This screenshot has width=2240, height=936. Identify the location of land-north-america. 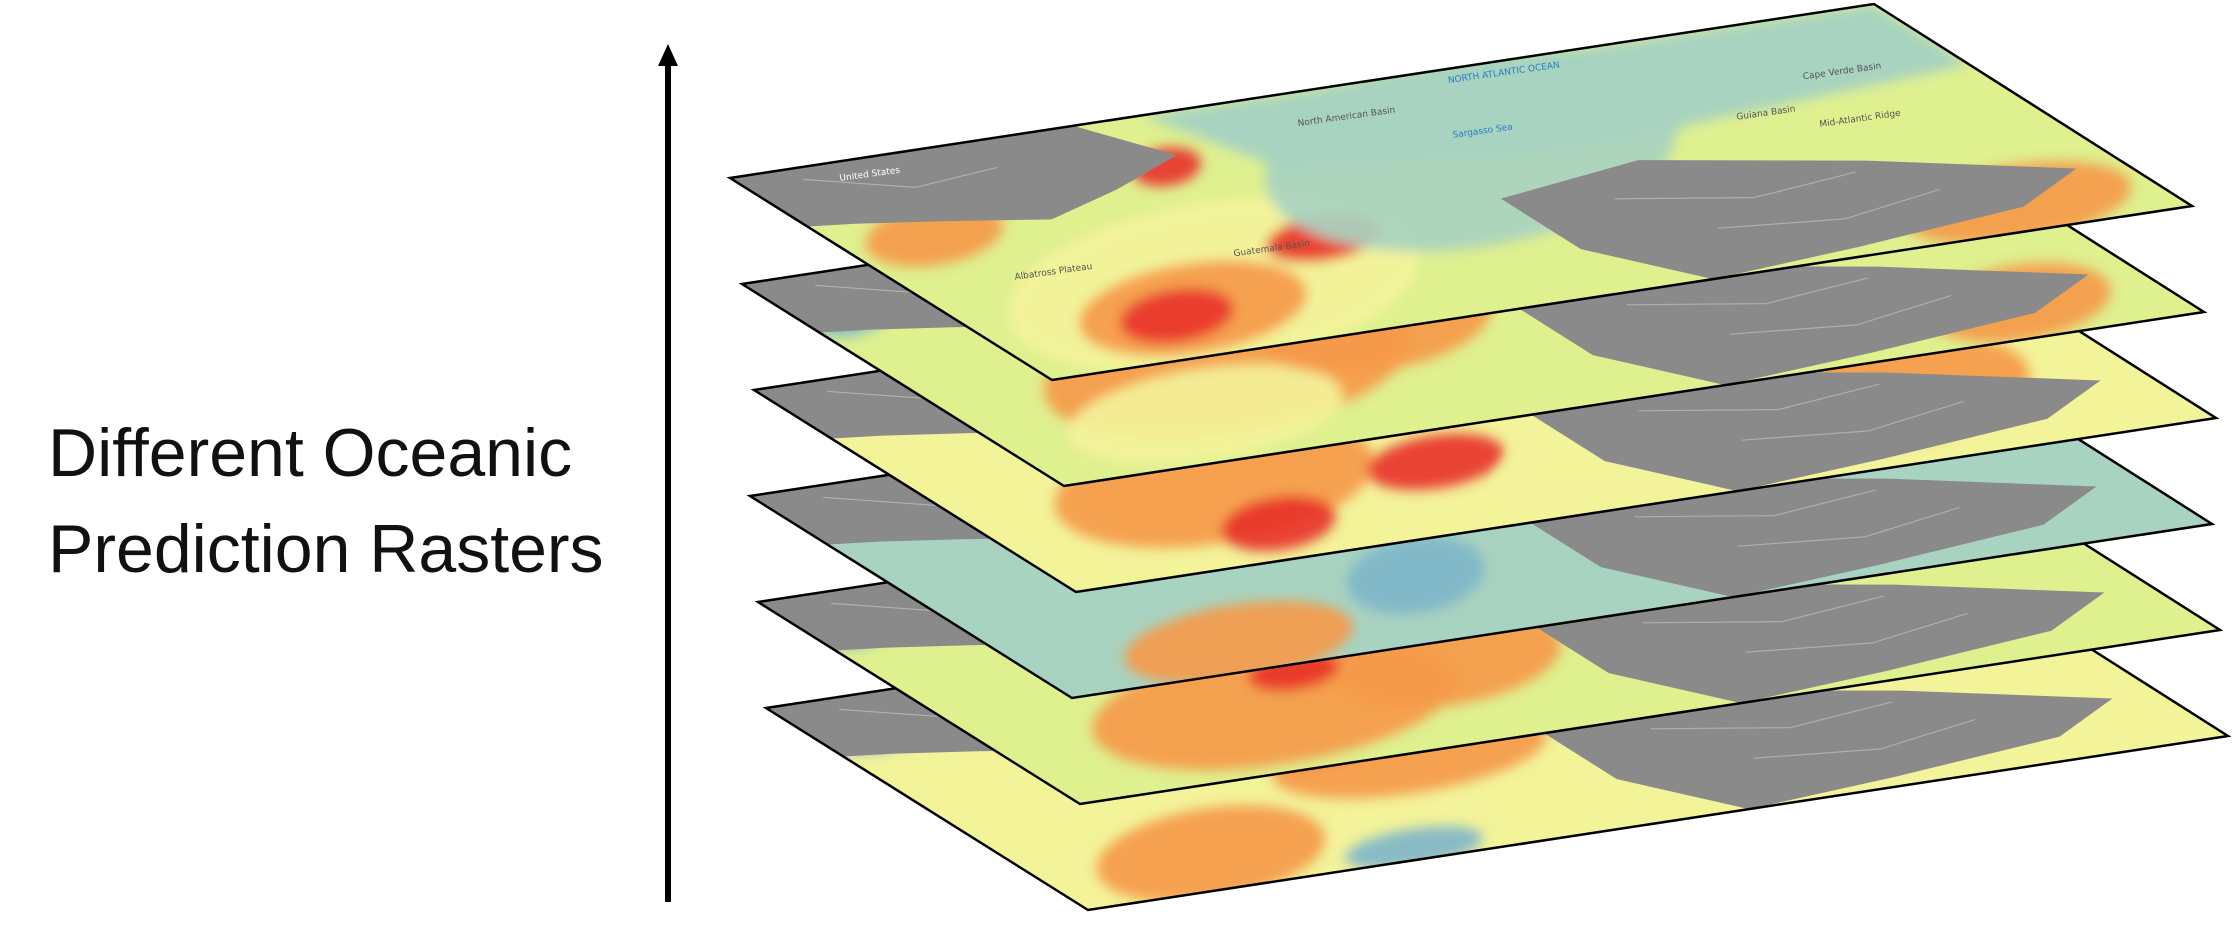
(953, 176).